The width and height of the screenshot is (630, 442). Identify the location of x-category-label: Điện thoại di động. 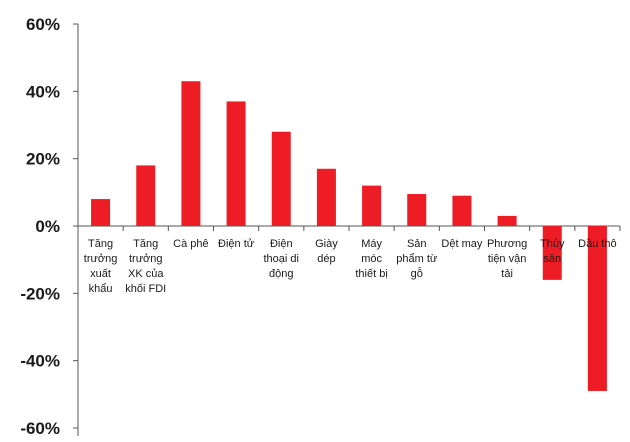
(281, 259).